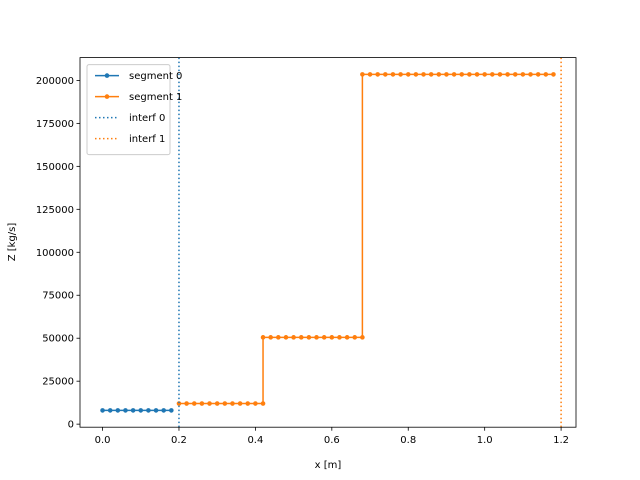 Image resolution: width=640 pixels, height=480 pixels. What do you see at coordinates (58, 382) in the screenshot?
I see `y-tick-label: 25000` at bounding box center [58, 382].